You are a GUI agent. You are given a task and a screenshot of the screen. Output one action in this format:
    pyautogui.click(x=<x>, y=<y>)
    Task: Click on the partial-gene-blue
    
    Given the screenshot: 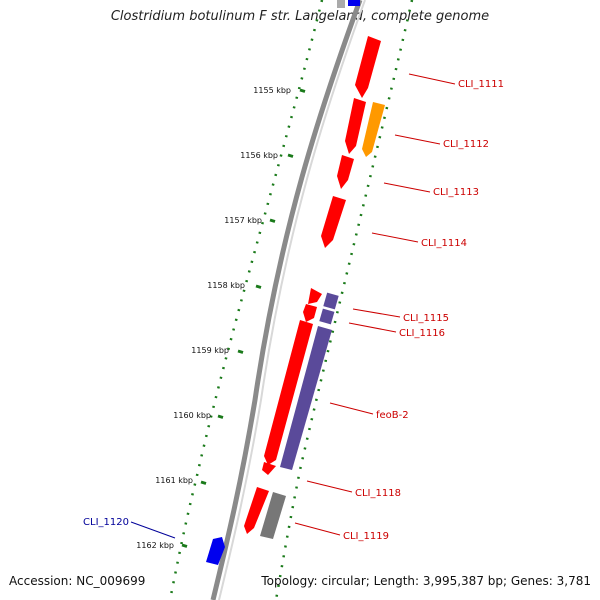 What is the action you would take?
    pyautogui.click(x=354, y=3)
    